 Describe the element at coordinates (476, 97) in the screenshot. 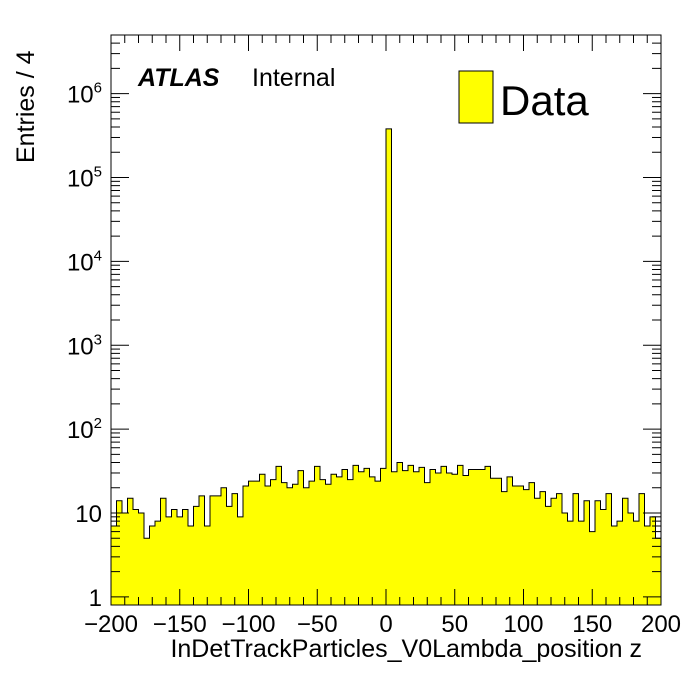

I see `legend-swatch` at that location.